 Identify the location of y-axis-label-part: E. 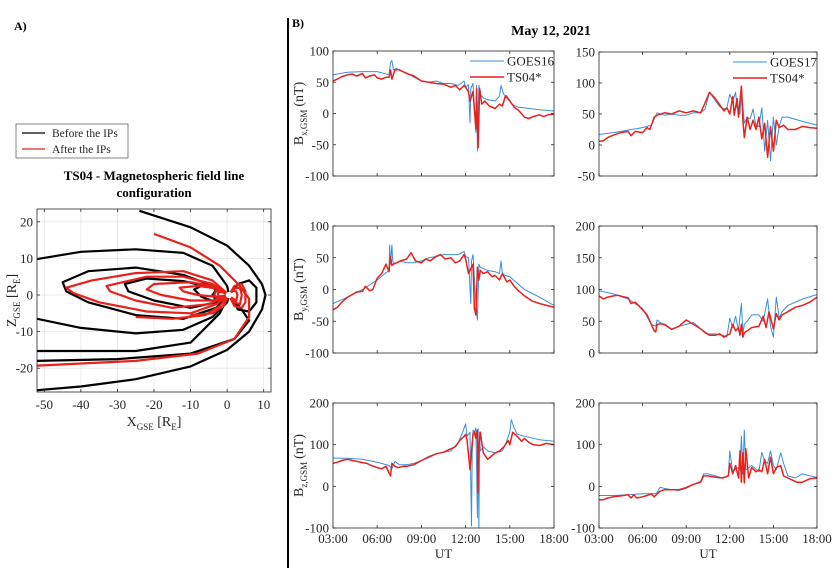
(17, 281).